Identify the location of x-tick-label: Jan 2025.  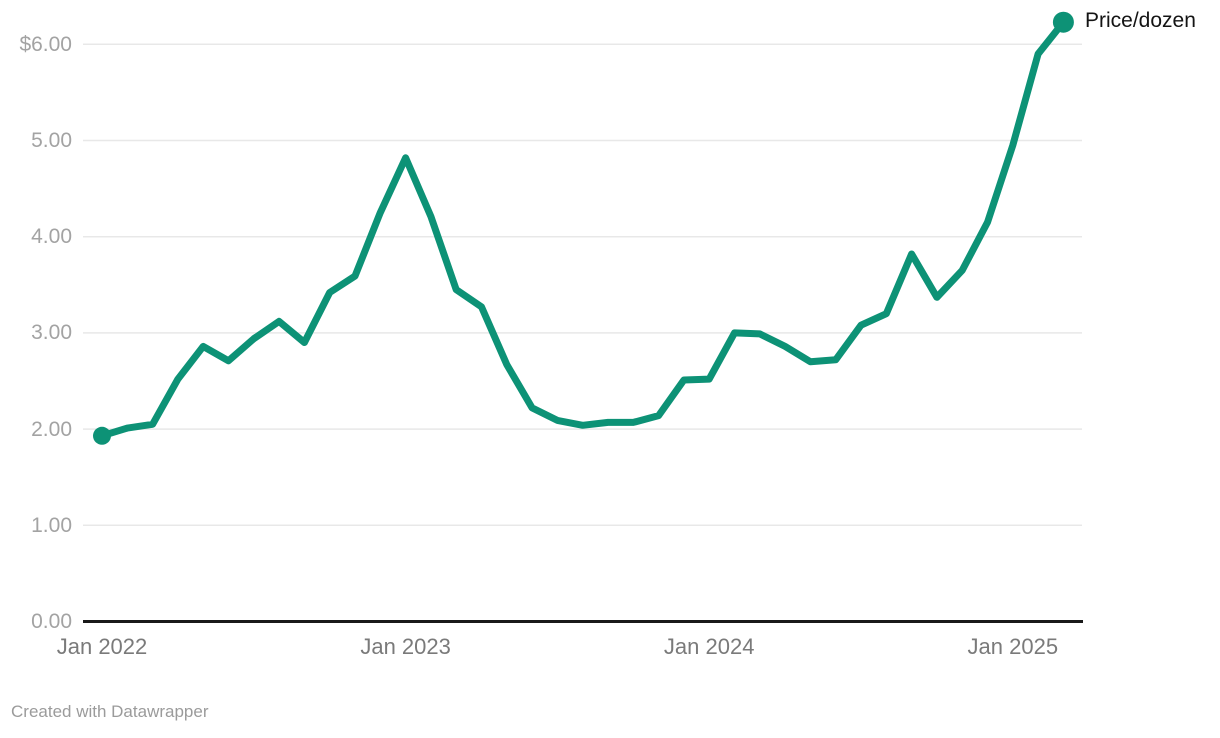
(1013, 646).